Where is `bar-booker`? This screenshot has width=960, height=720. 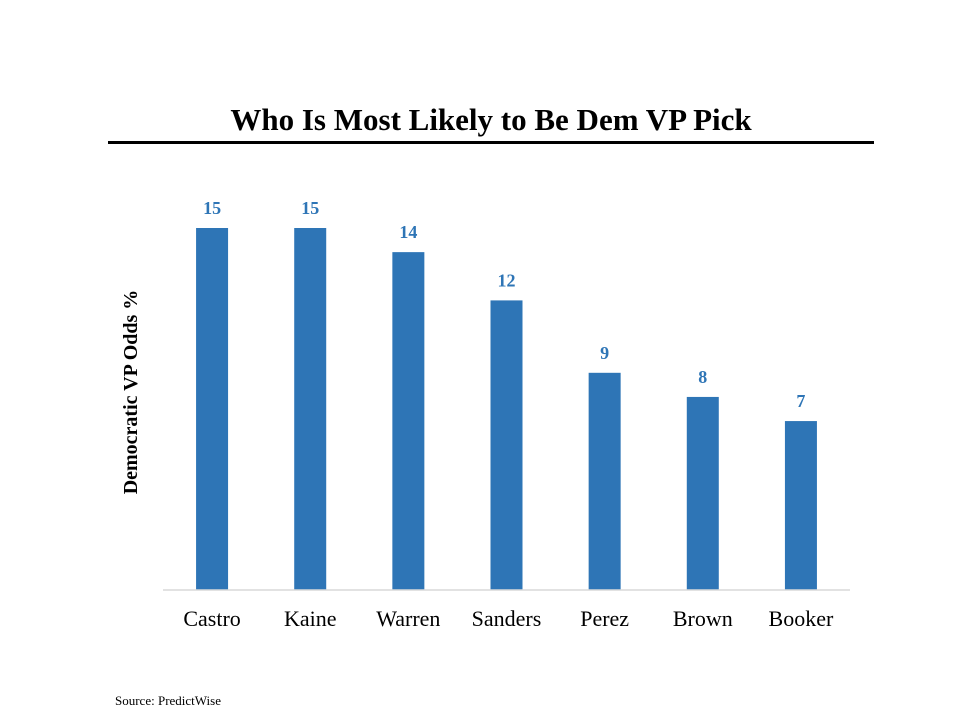
bar-booker is located at coordinates (800, 505).